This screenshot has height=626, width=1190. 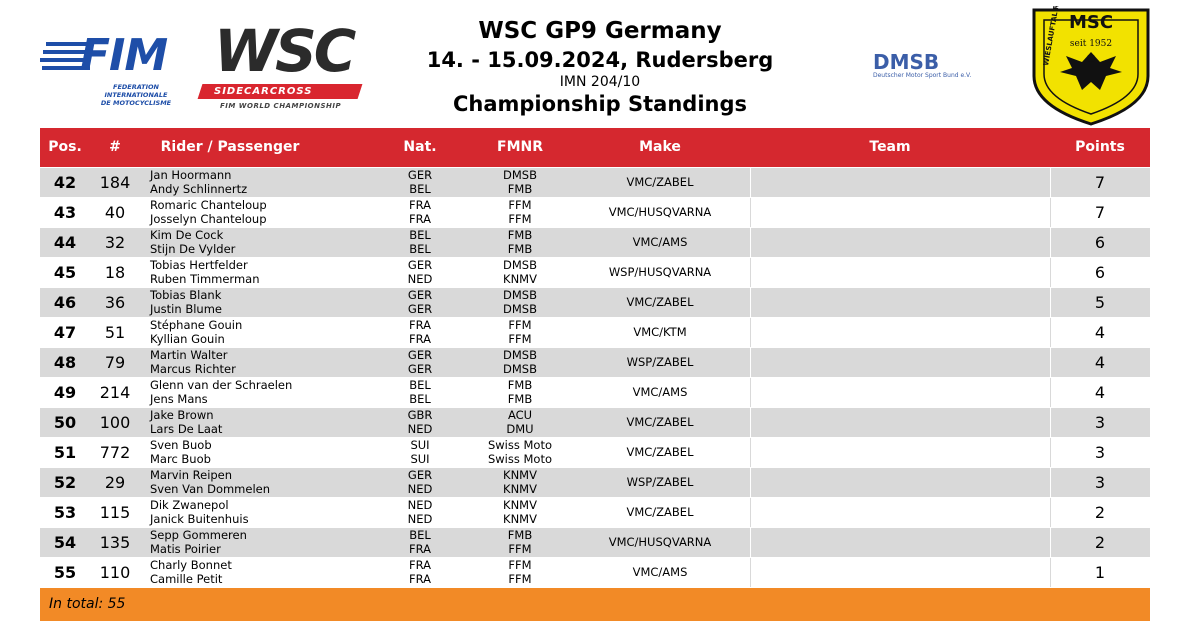 What do you see at coordinates (65, 572) in the screenshot?
I see `cell-pos: 55` at bounding box center [65, 572].